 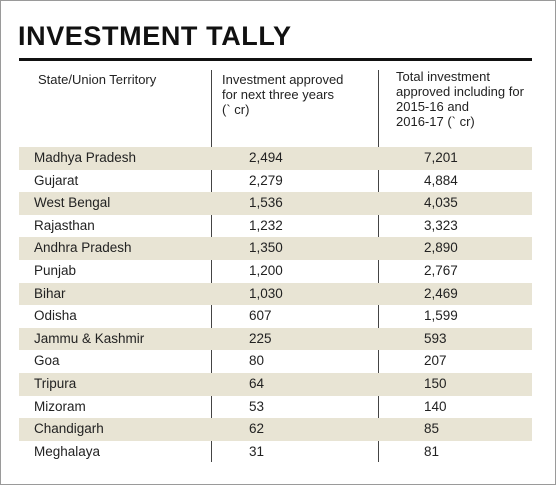 I want to click on cell-total: 1,599, so click(x=441, y=316).